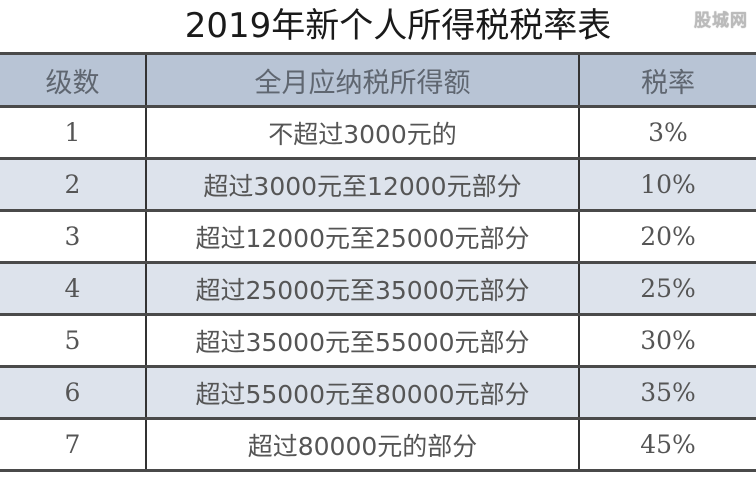 The height and width of the screenshot is (492, 756). What do you see at coordinates (398, 26) in the screenshot?
I see `page-title: 2019年新个人所得税税率表` at bounding box center [398, 26].